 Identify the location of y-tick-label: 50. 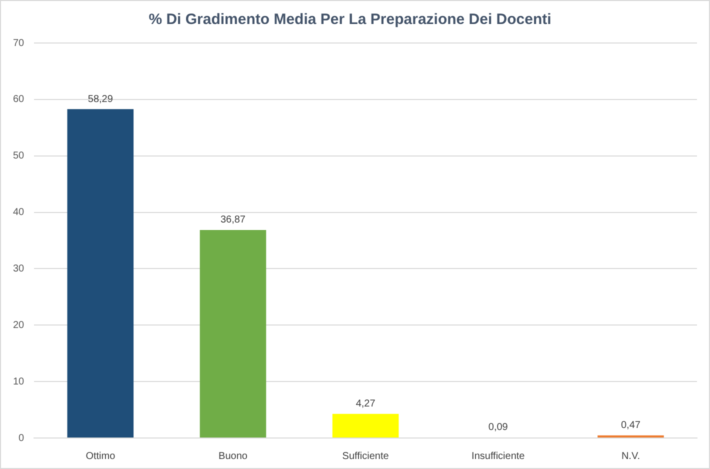
(19, 156).